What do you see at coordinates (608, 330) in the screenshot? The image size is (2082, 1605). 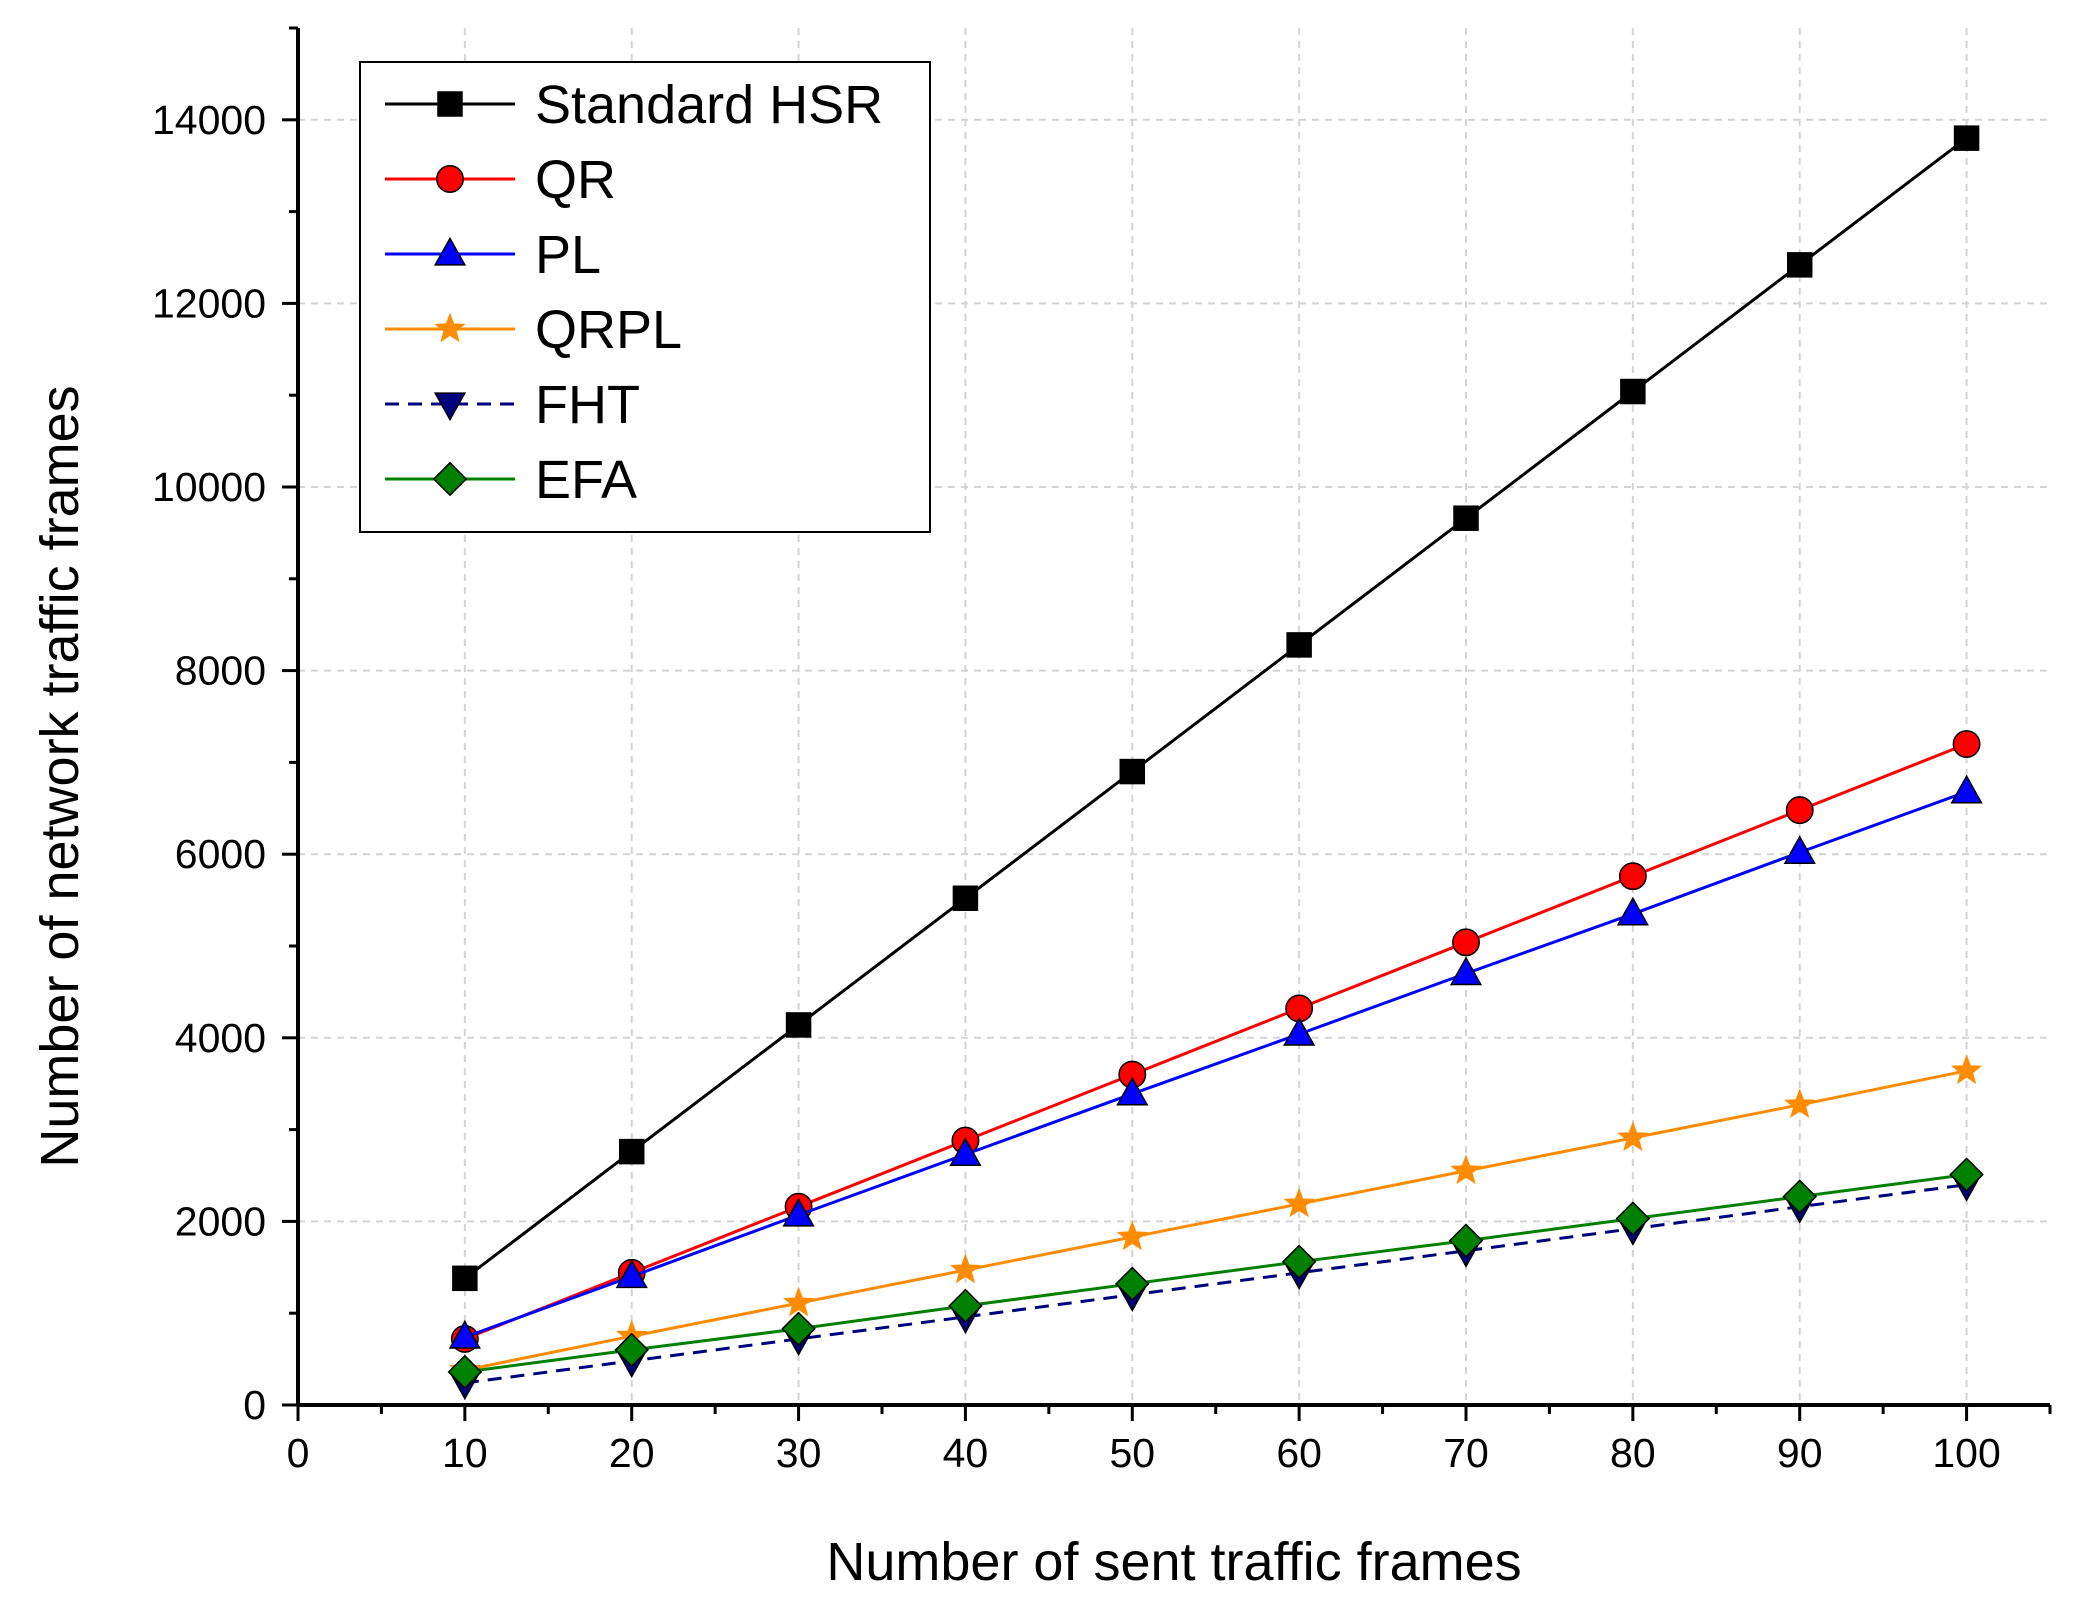 I see `legend-label: QRPL` at bounding box center [608, 330].